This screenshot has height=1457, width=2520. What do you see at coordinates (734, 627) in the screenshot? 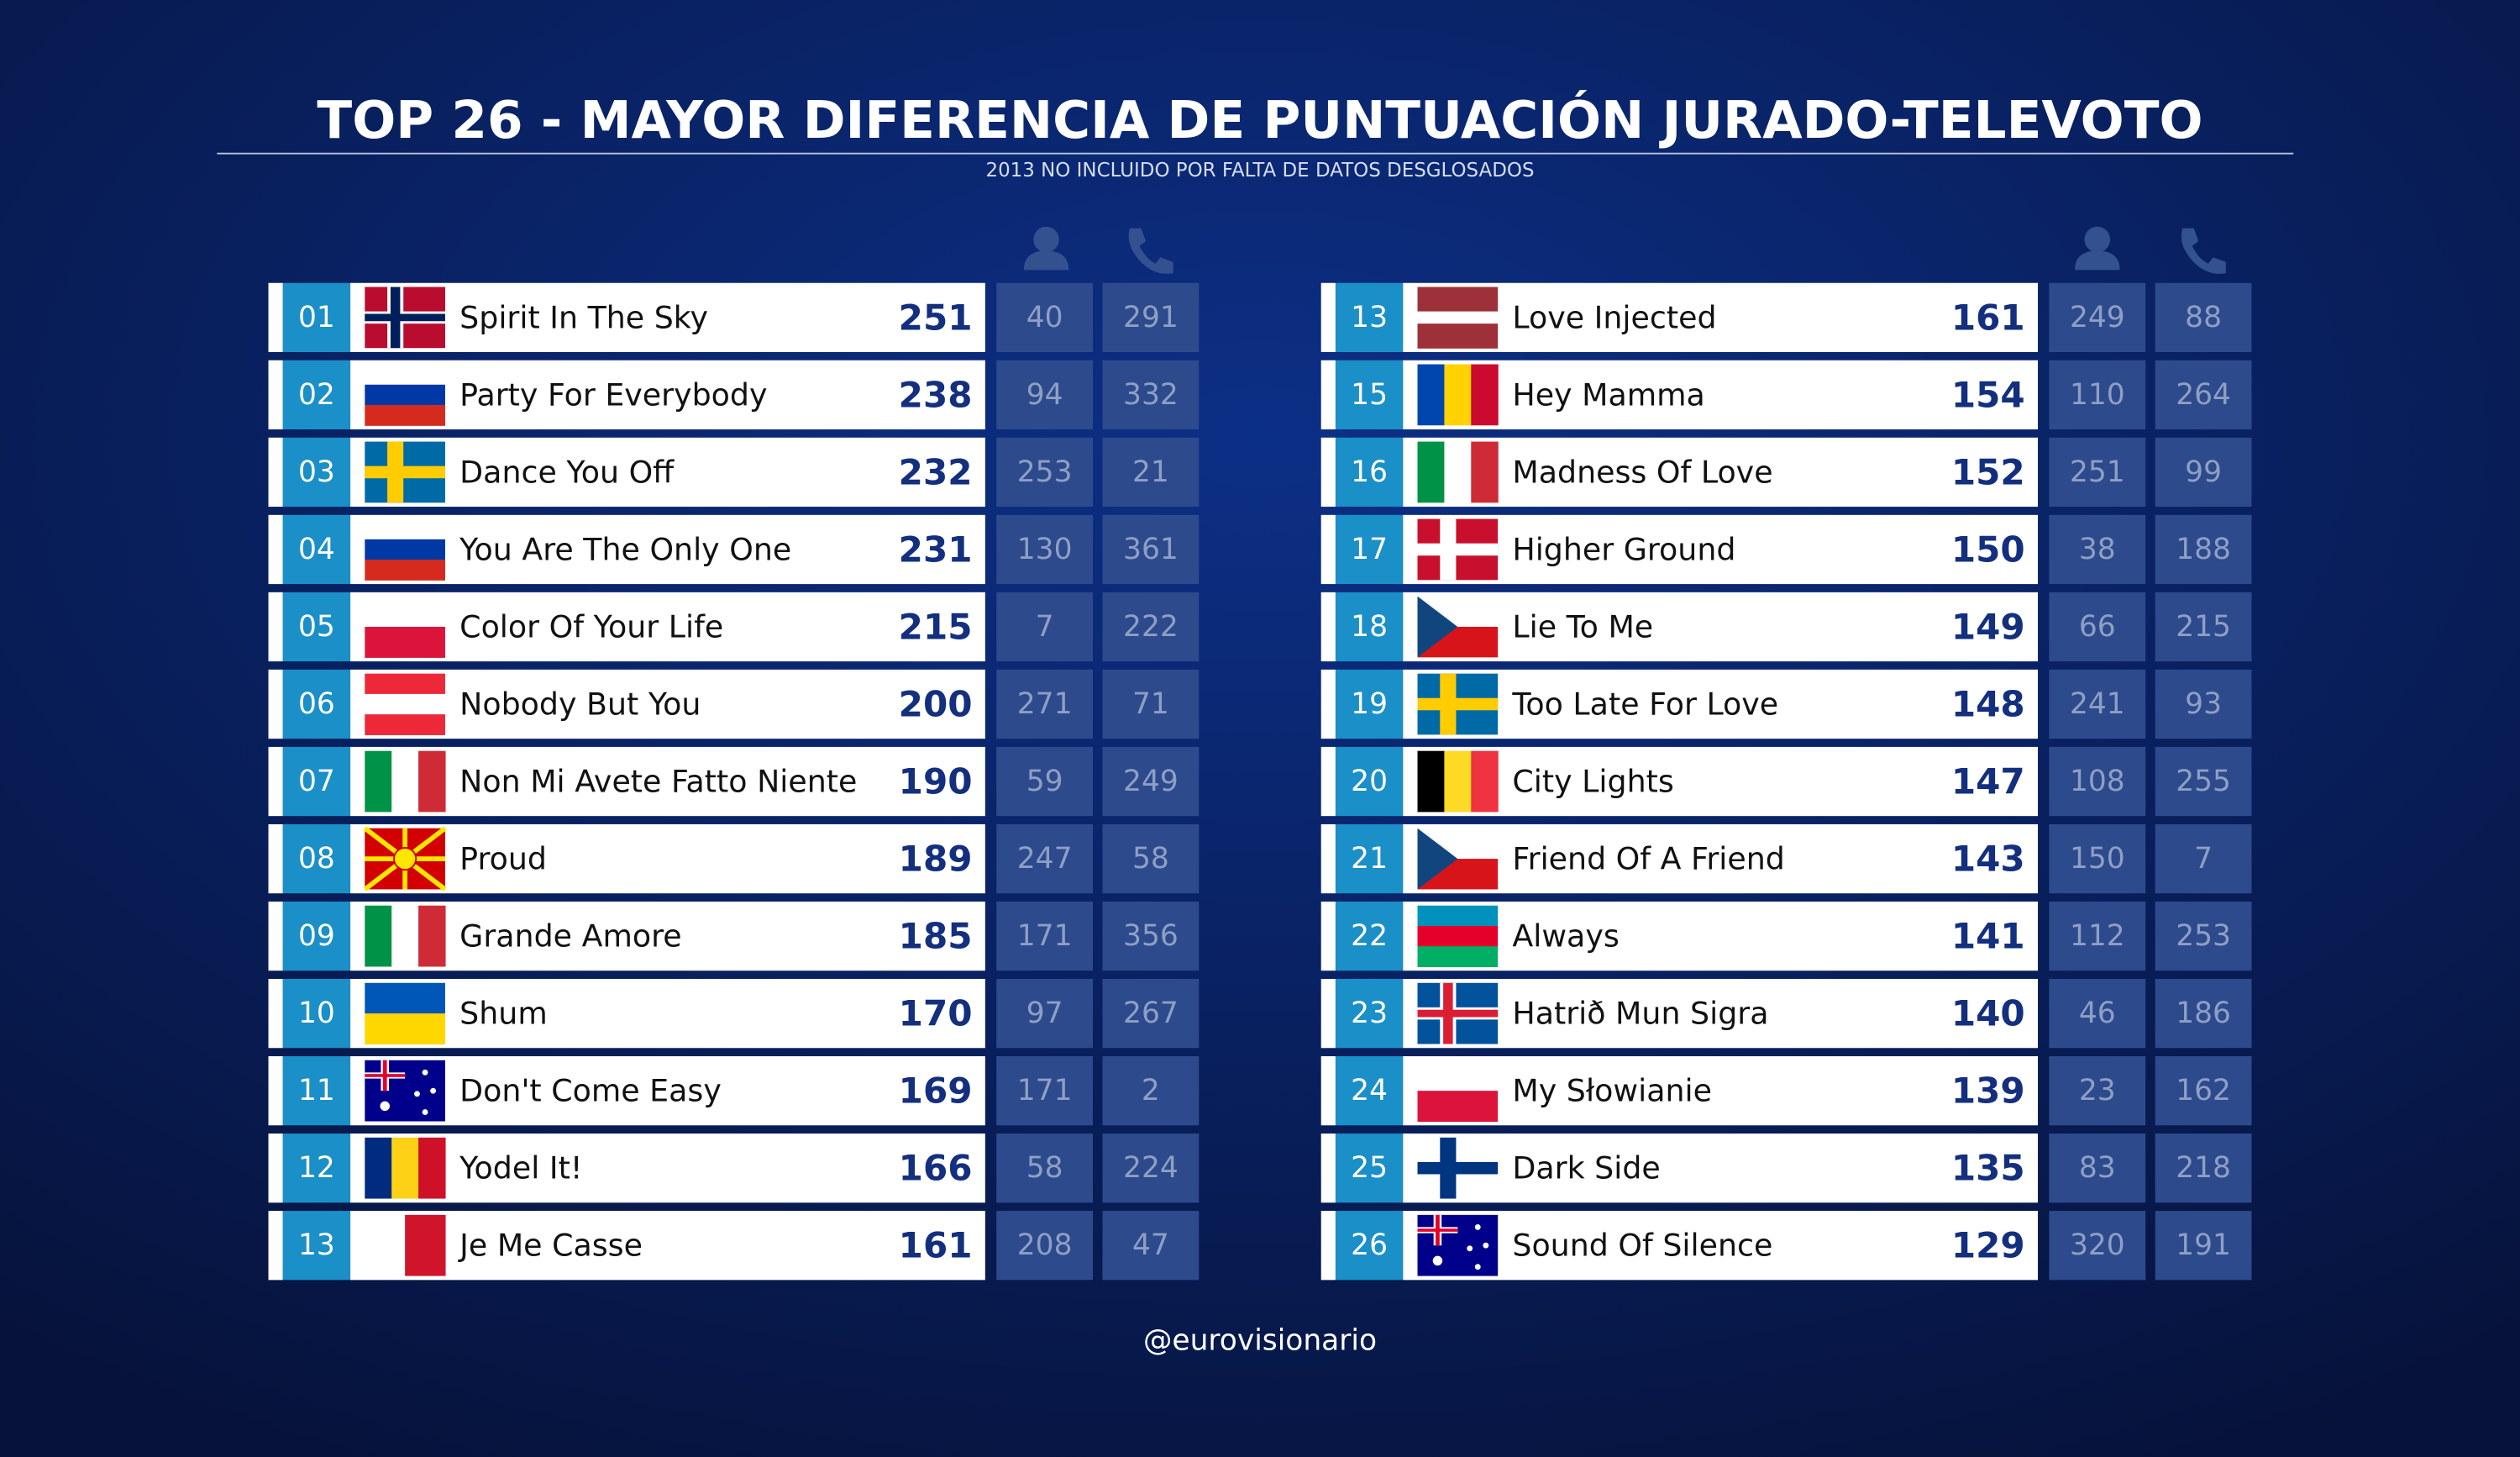
I see `ranking-row: 05 Color Of Your Life 215 7 222` at bounding box center [734, 627].